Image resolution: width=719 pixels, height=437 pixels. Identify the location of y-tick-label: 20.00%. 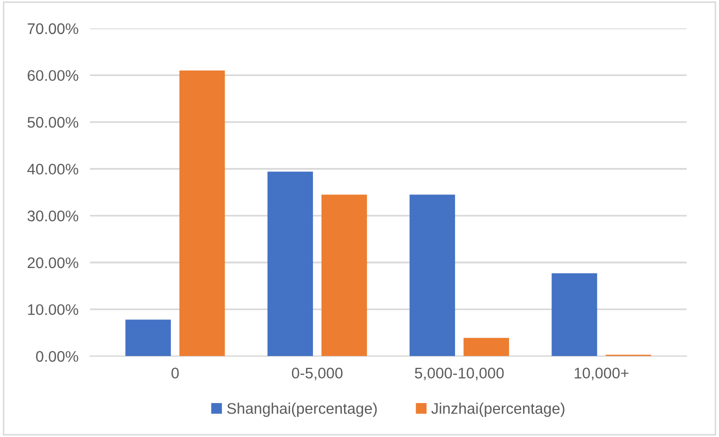
(53, 262).